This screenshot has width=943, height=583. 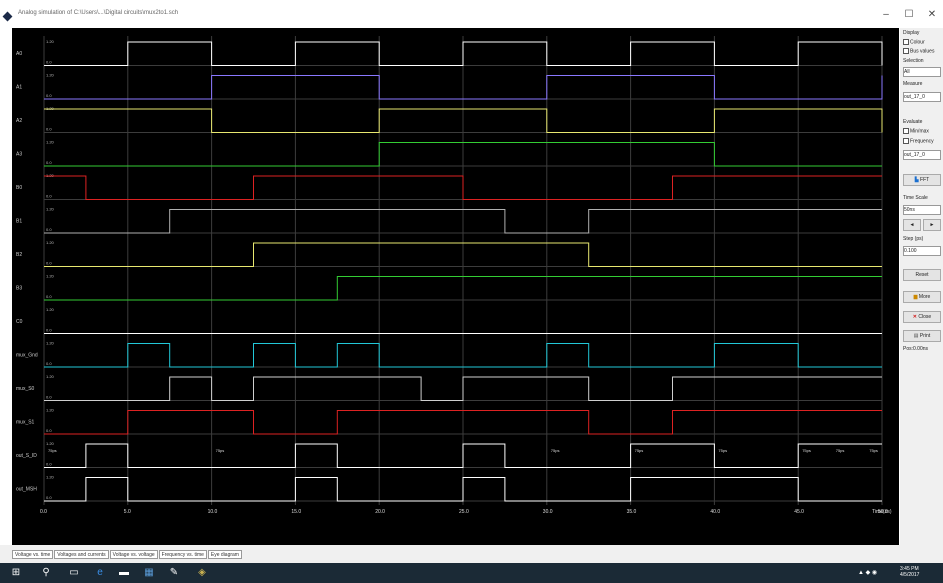 I want to click on scroll-left-button: ◄, so click(x=912, y=225).